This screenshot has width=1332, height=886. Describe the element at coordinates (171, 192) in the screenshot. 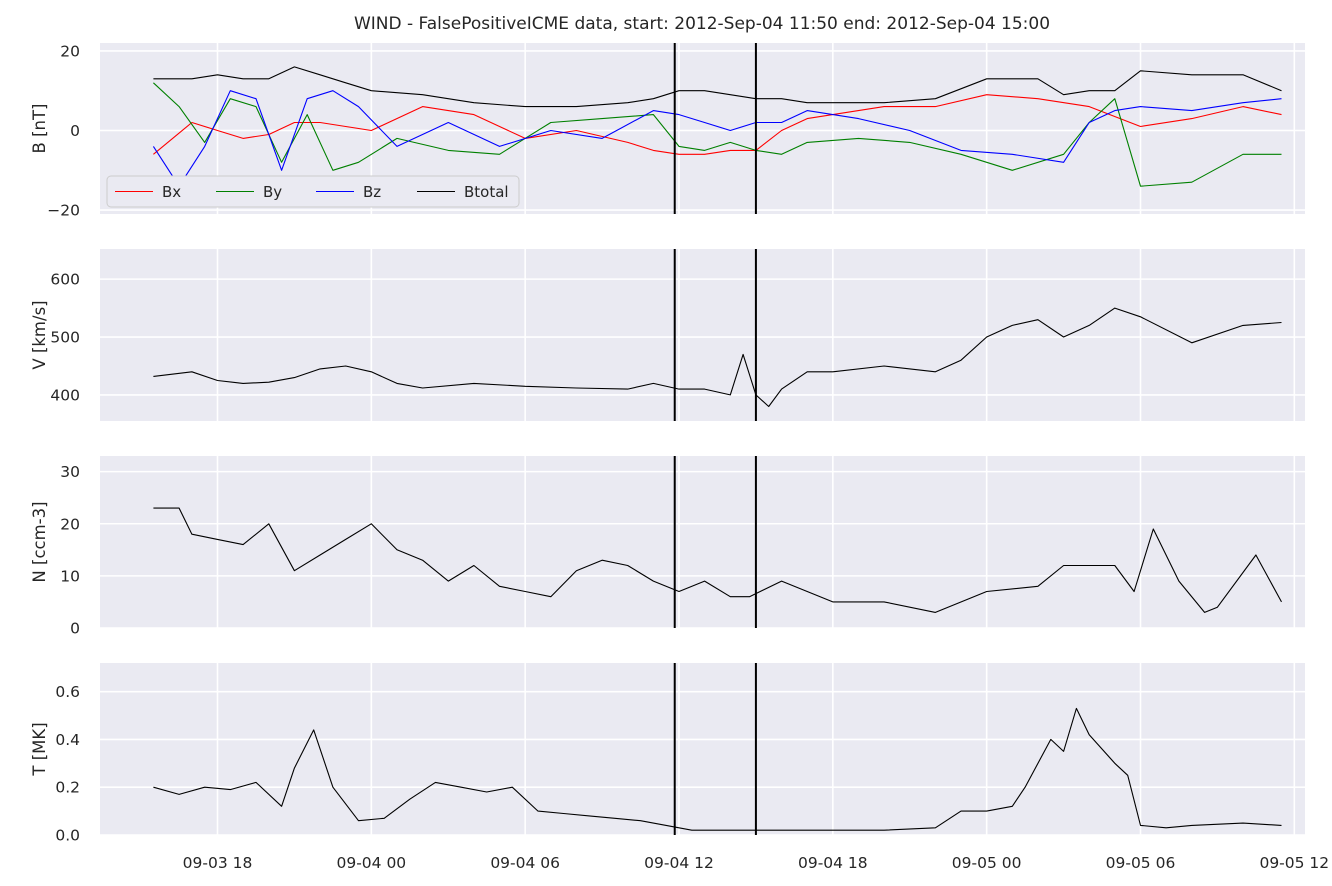

I see `legend-label: Bx` at that location.